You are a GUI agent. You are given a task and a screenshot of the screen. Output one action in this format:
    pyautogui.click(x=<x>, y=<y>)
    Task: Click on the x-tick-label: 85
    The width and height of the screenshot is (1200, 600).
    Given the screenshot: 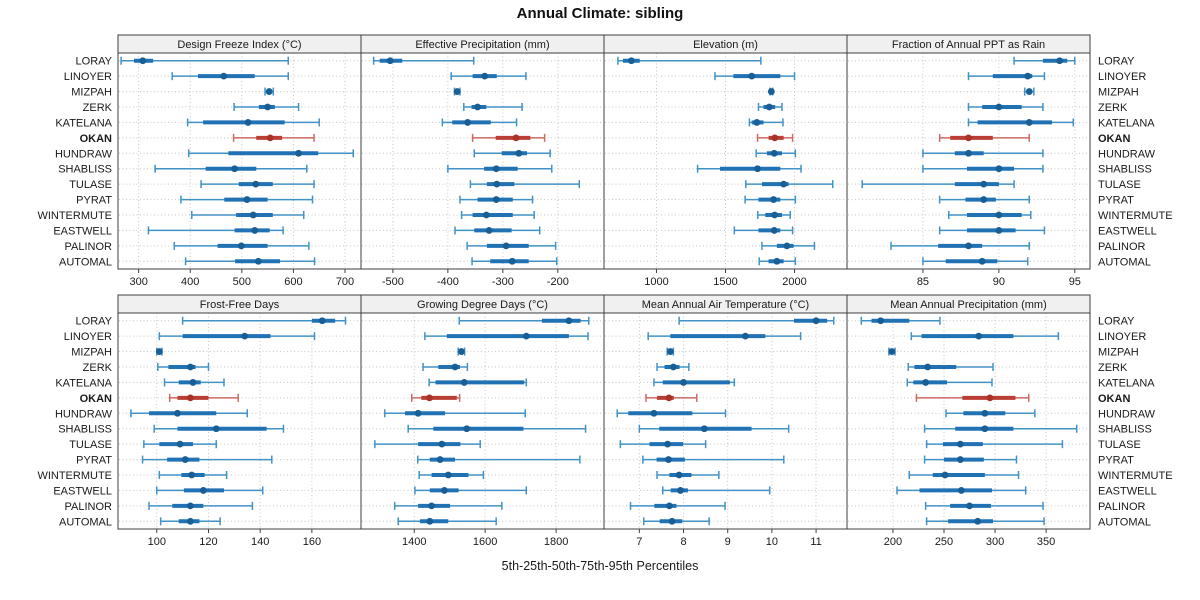 What is the action you would take?
    pyautogui.click(x=923, y=282)
    